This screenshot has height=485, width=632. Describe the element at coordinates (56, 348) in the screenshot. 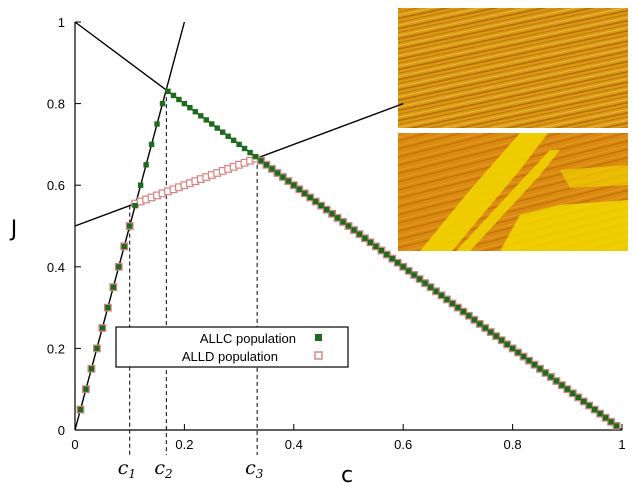

I see `y-tick-label: 0.2` at that location.